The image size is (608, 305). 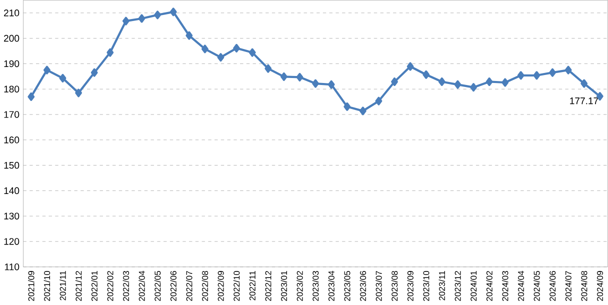 I want to click on x-tick-label: 2022/10, so click(x=236, y=286).